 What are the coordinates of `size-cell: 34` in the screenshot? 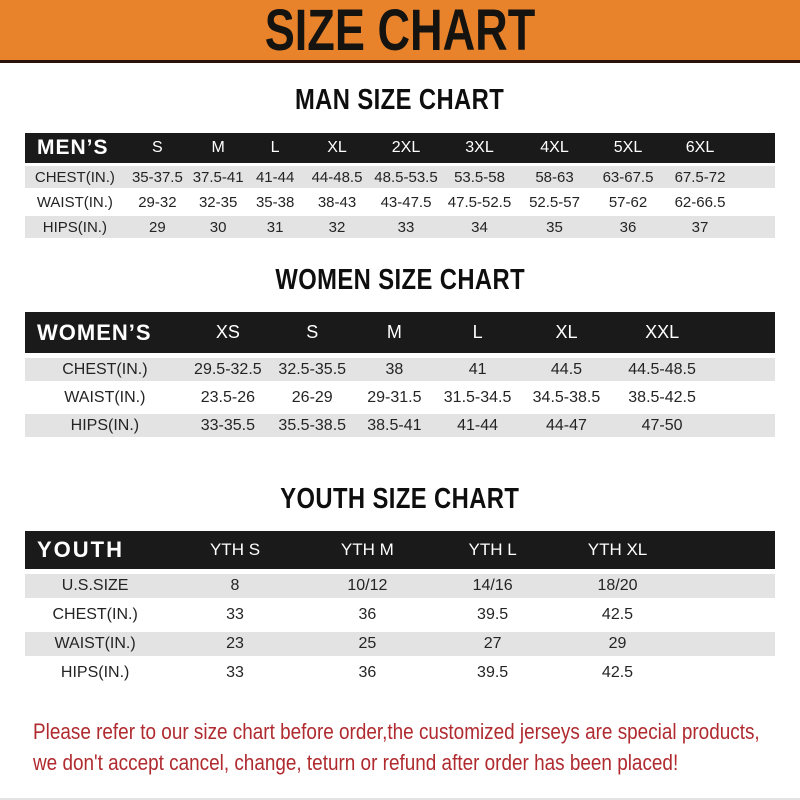 It's located at (479, 227).